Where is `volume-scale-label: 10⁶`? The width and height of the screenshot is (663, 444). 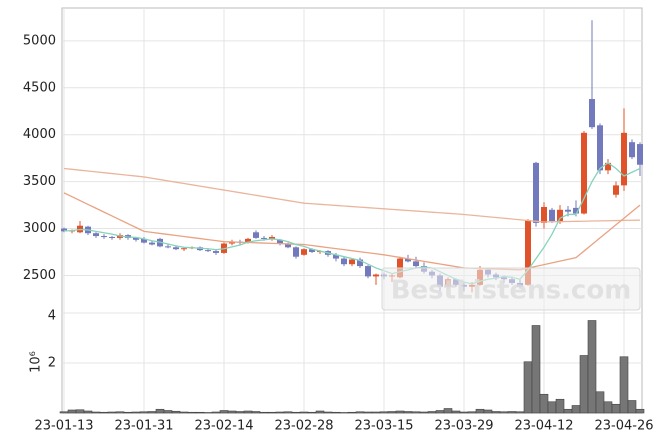 volume-scale-label: 10⁶ is located at coordinates (36, 362).